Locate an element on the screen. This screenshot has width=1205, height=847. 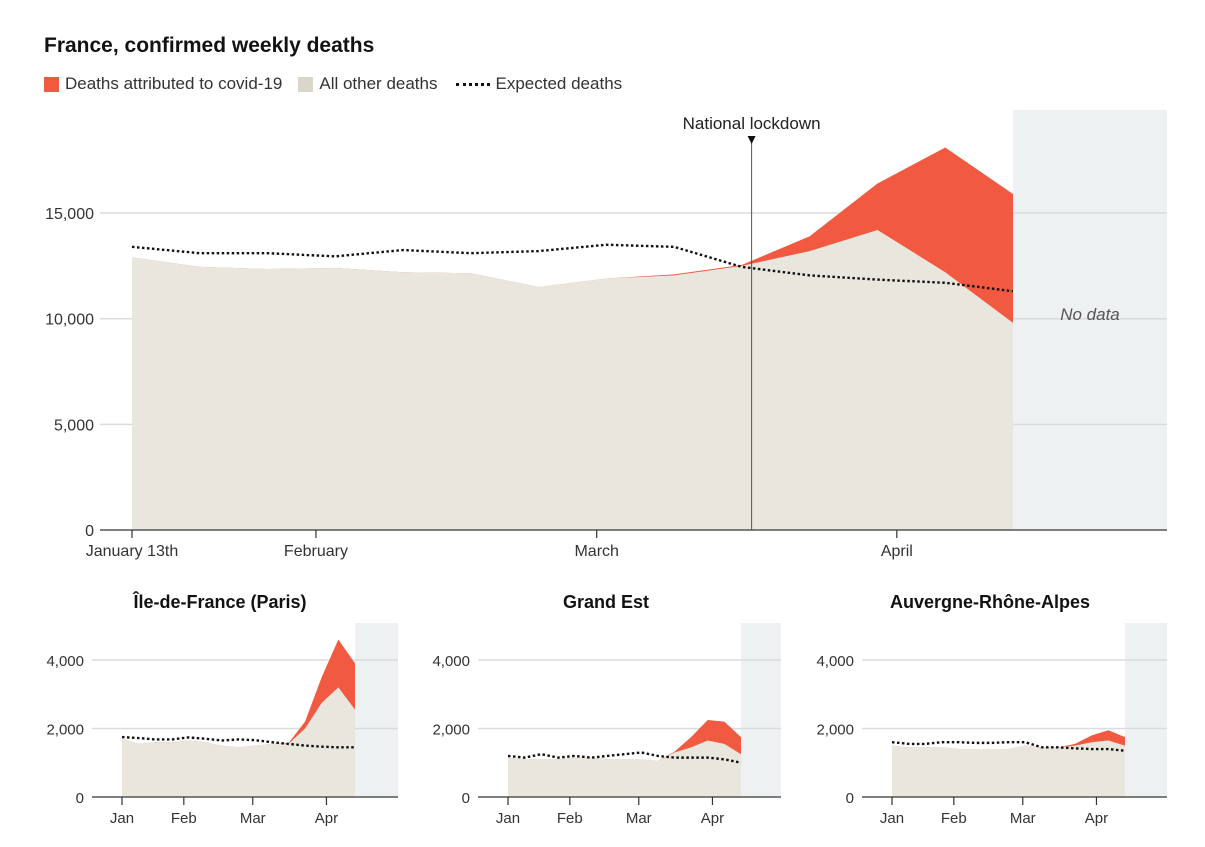
x-tick-label: February is located at coordinates (316, 551).